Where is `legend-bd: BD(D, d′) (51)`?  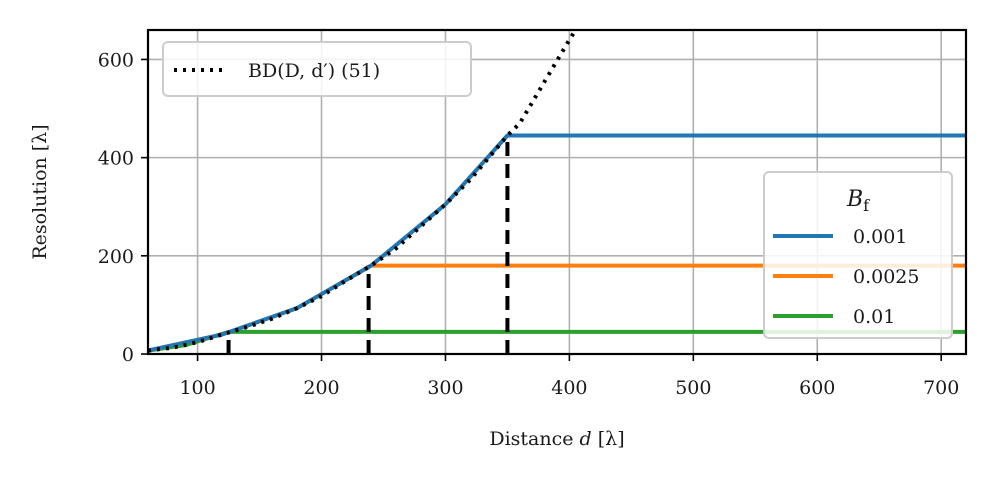
legend-bd: BD(D, d′) (51) is located at coordinates (317, 69).